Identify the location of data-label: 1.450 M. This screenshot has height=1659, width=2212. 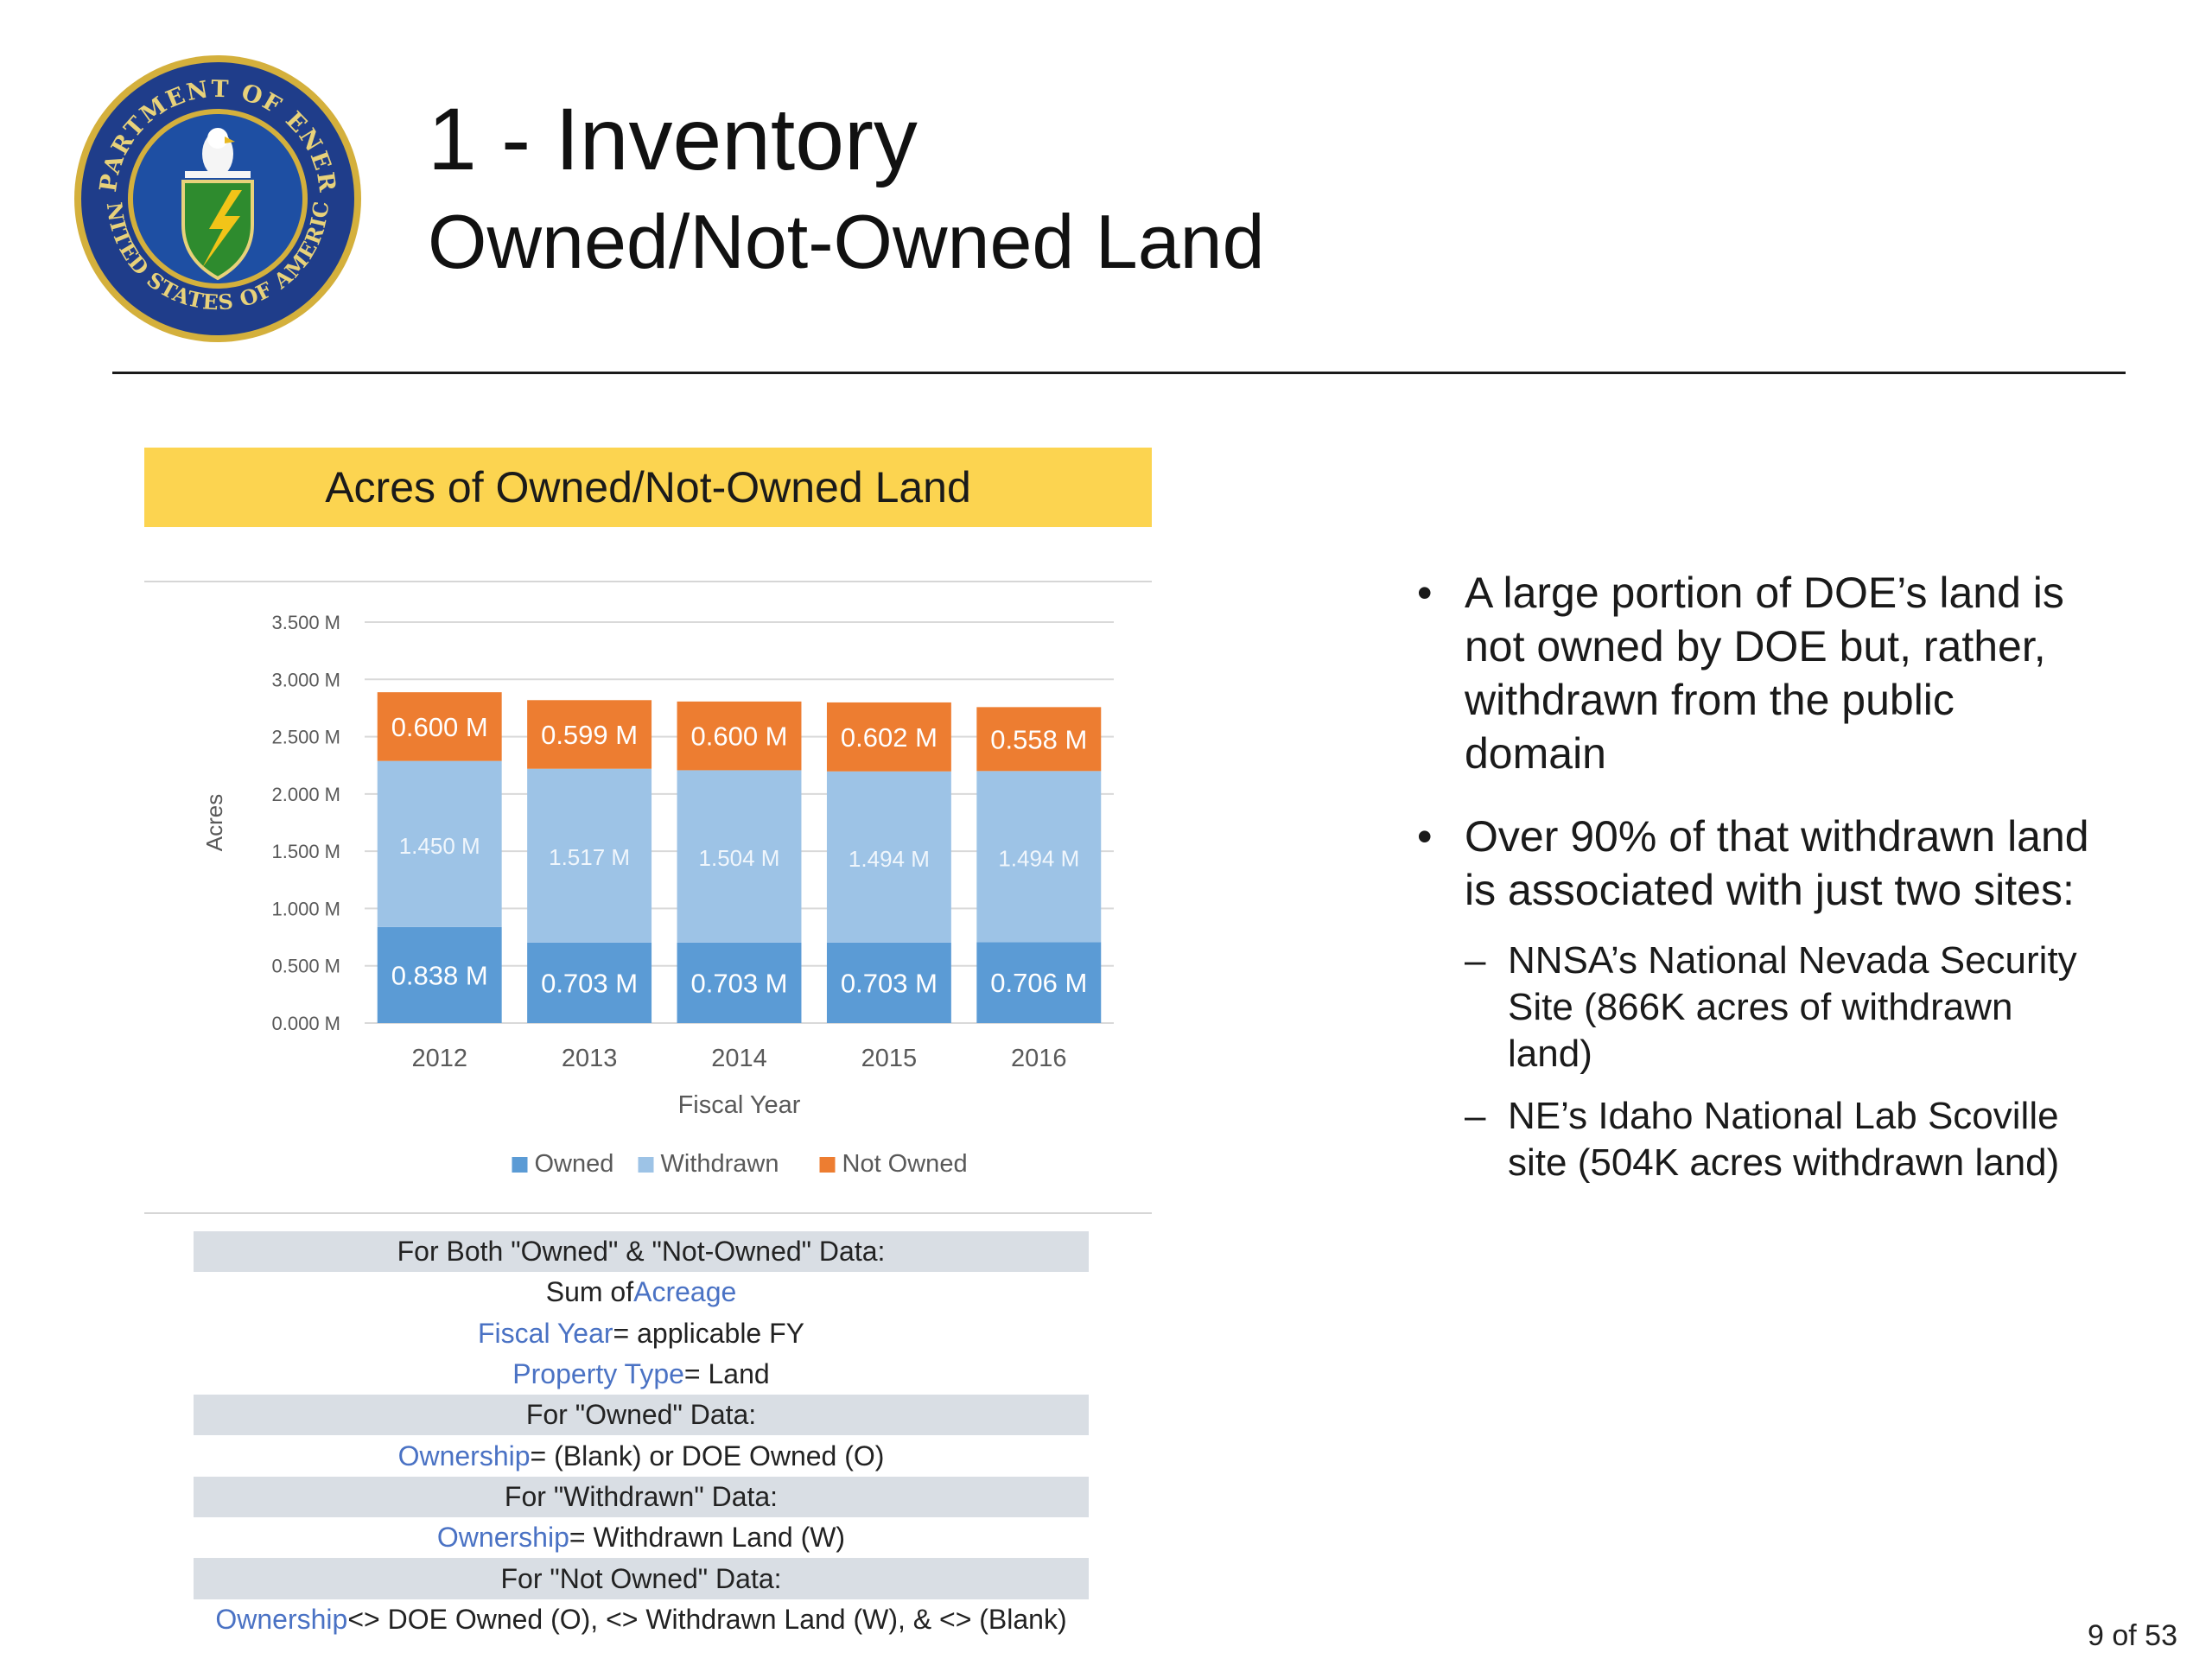
(439, 846).